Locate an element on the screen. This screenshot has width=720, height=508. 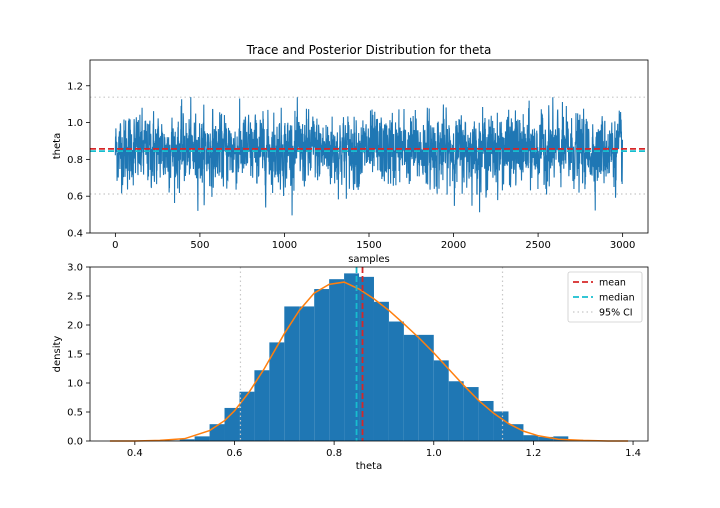
trace-y-tick-label: 0.4 is located at coordinates (75, 234).